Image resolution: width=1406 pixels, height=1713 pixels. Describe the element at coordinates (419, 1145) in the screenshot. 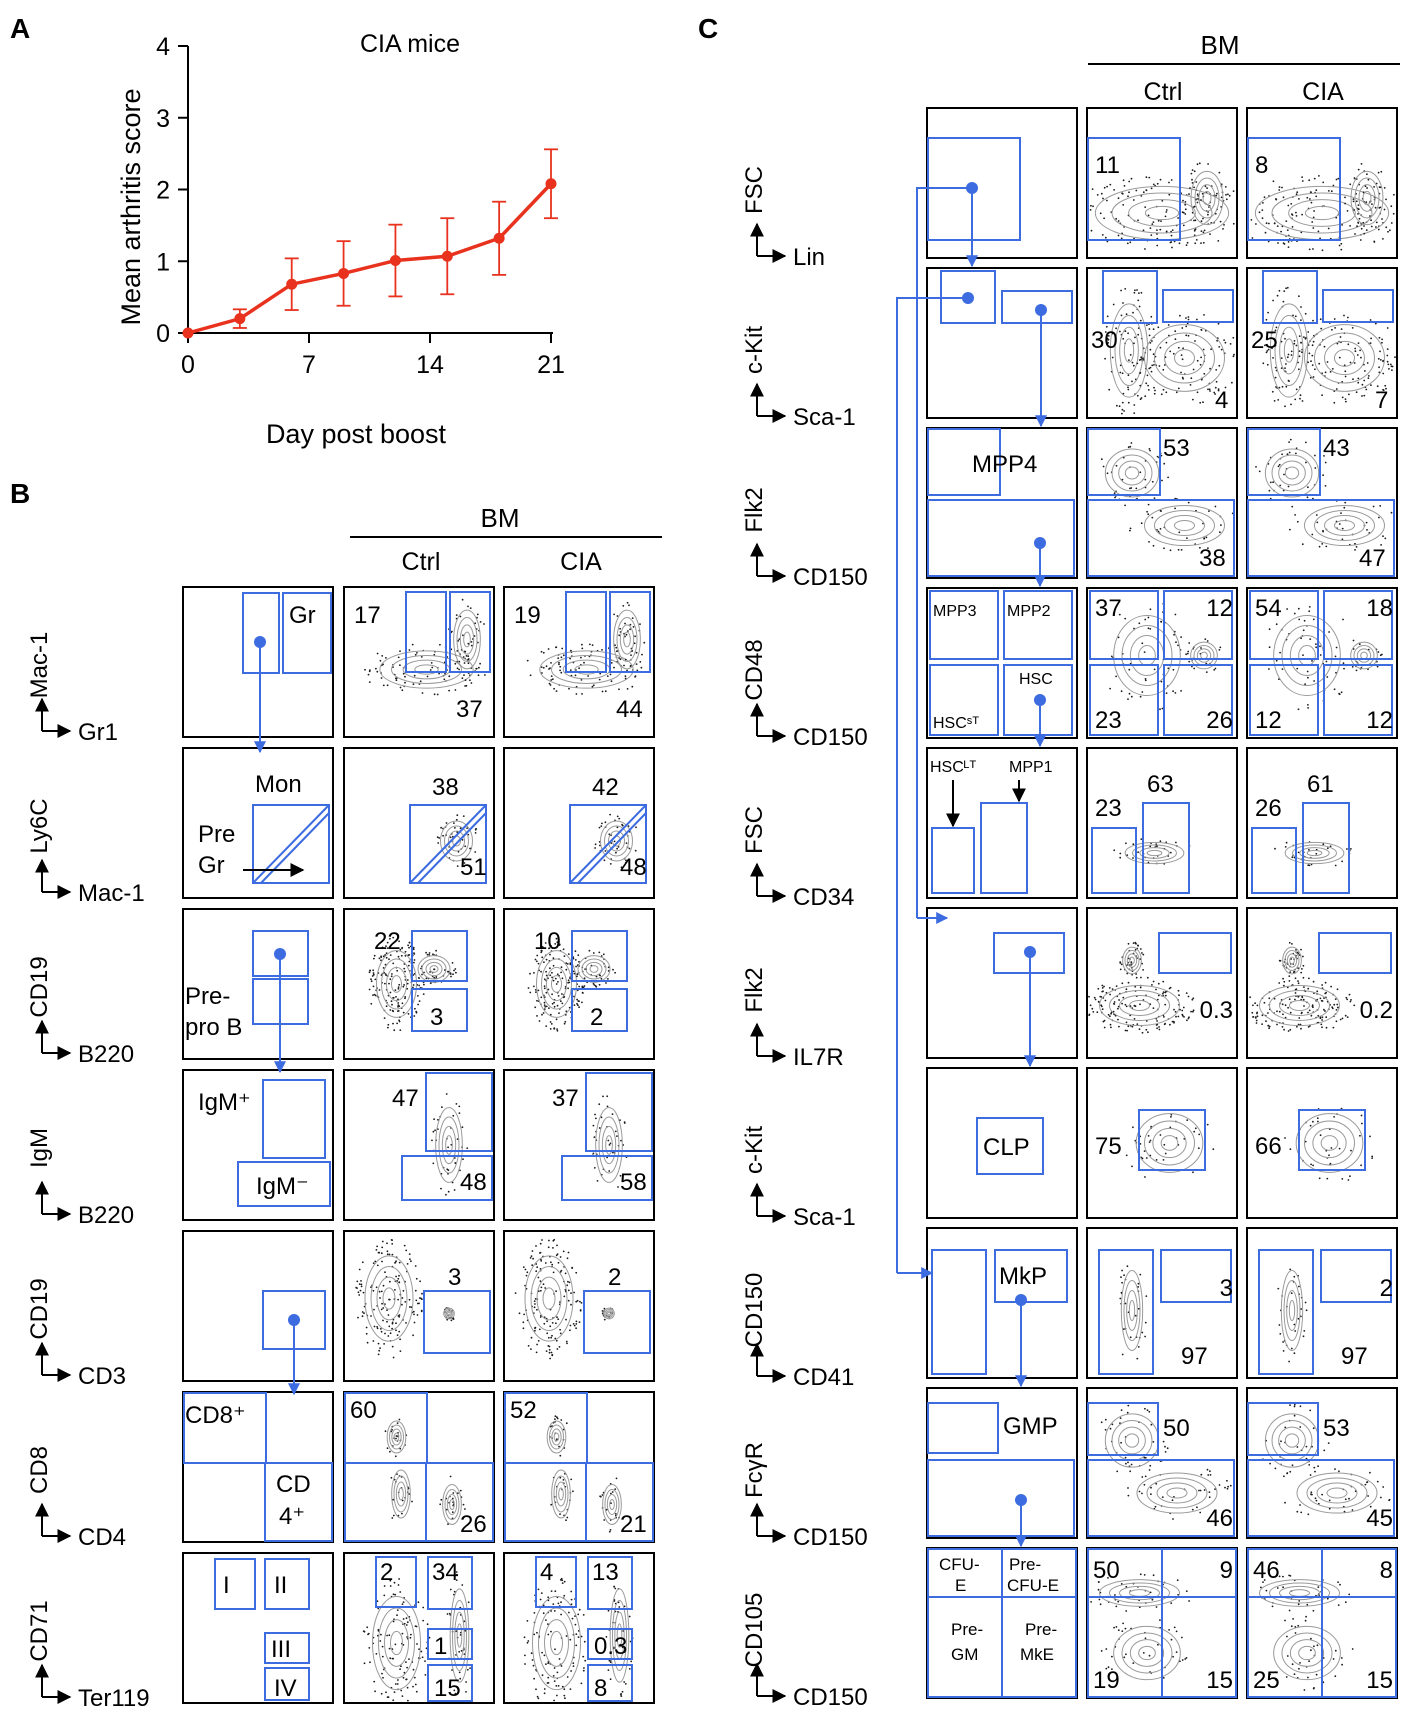

I see `ctrl-plot` at that location.